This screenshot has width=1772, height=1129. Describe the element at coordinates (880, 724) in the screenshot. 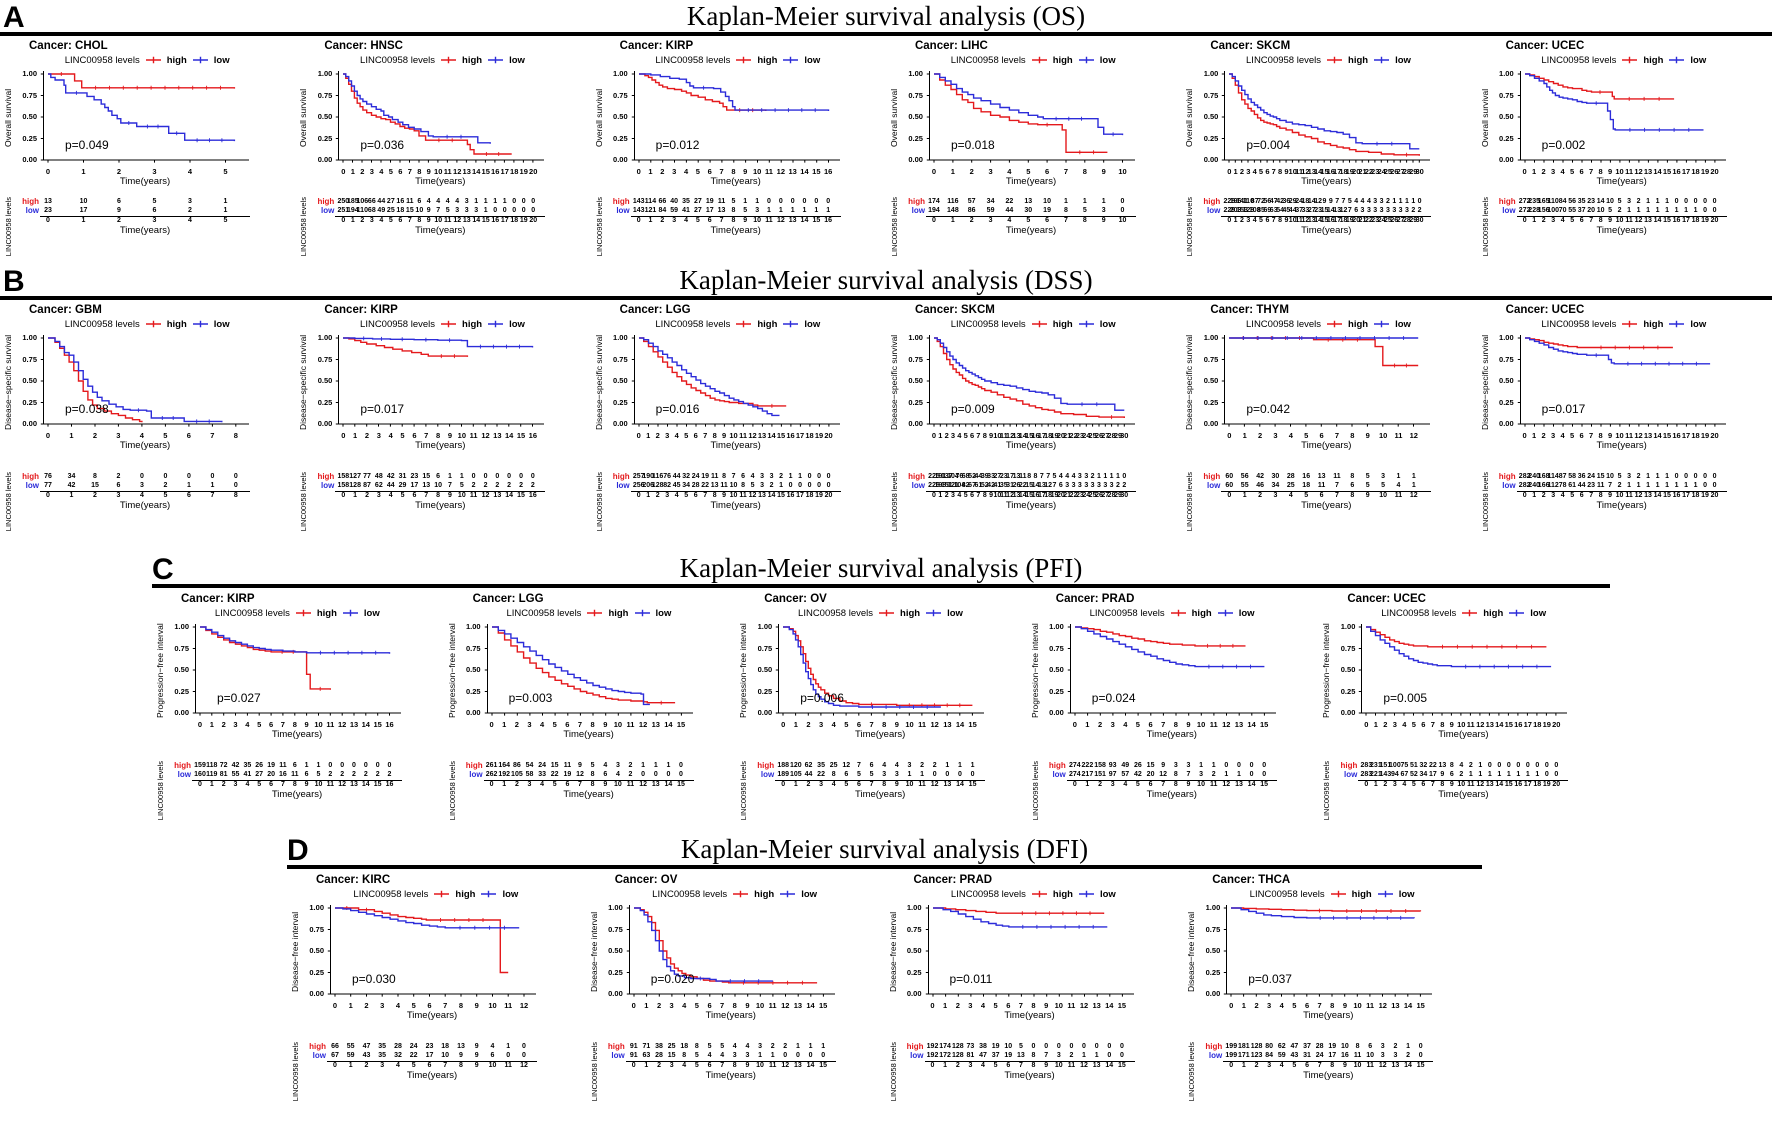

I see `x-tick-labels: 0 1 2 3 4 5 6 7 8 9 10 11 12 13 14 15` at that location.